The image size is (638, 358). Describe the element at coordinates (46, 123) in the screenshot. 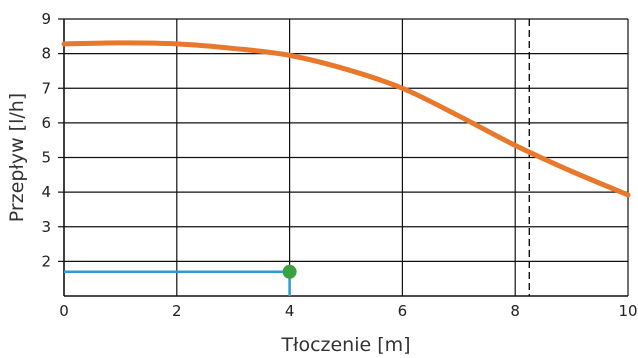

I see `y-tick-label-6: 6` at that location.